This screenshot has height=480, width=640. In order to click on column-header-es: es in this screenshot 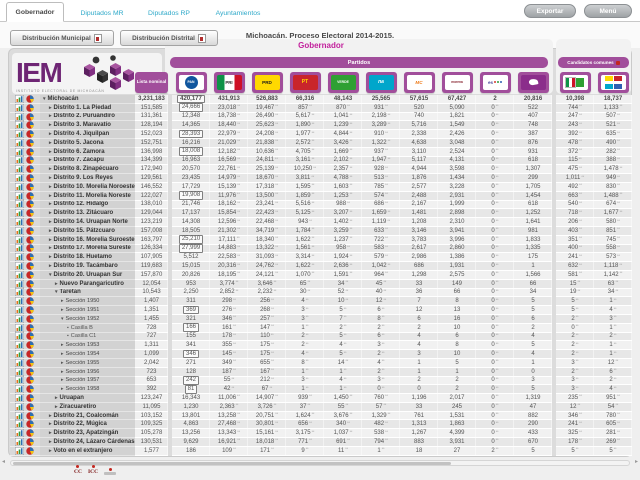, I will do `click(495, 82)`.